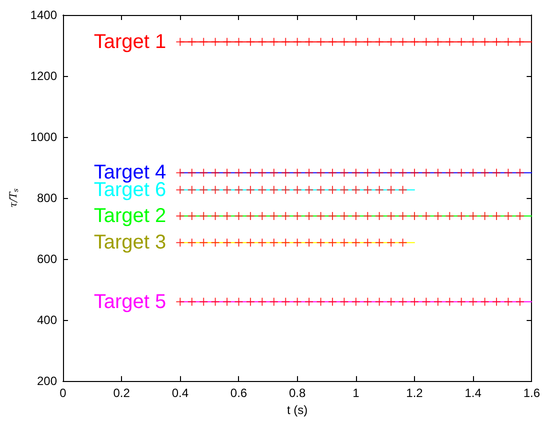 This screenshot has width=543, height=421. Describe the element at coordinates (297, 410) in the screenshot. I see `x-axis-title: t (s)` at that location.